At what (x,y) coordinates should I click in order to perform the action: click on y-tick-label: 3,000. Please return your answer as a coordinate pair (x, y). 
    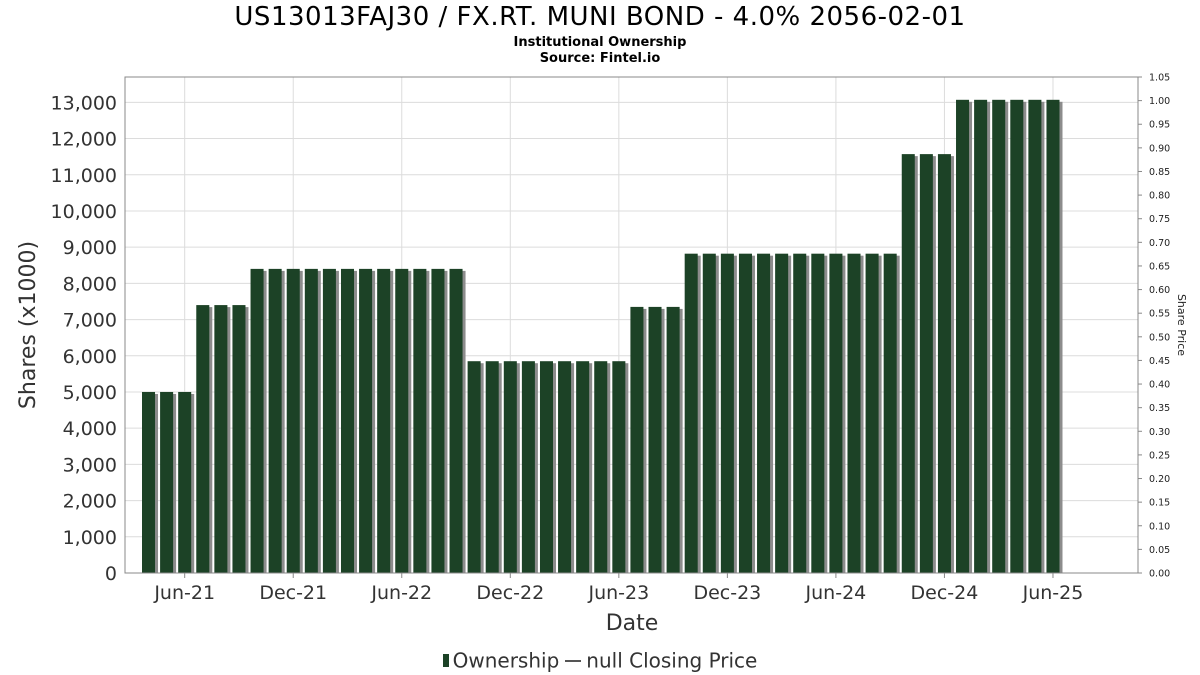
    Looking at the image, I should click on (90, 465).